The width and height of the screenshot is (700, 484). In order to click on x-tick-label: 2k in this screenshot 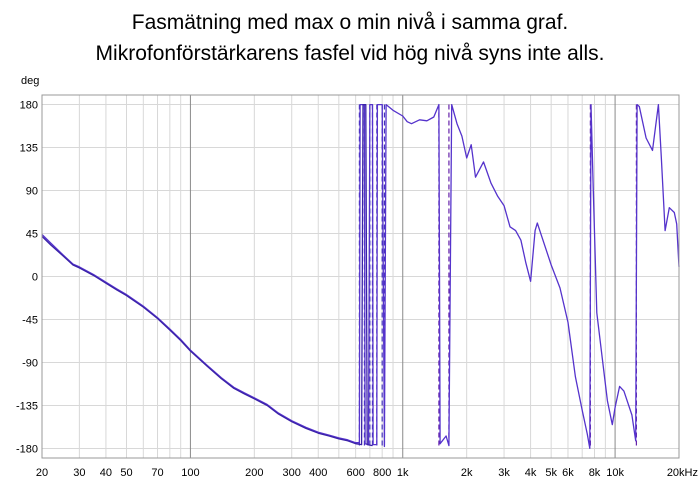, I will do `click(467, 473)`.